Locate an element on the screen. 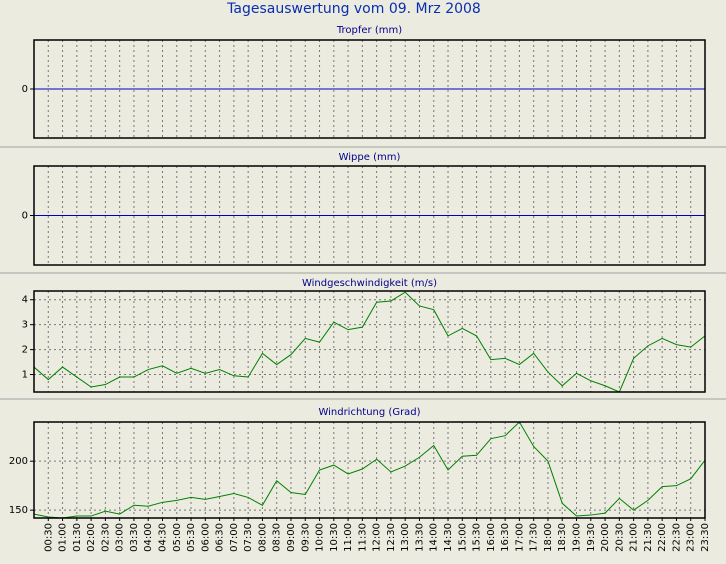  x-tick-label: 20:00 is located at coordinates (605, 537).